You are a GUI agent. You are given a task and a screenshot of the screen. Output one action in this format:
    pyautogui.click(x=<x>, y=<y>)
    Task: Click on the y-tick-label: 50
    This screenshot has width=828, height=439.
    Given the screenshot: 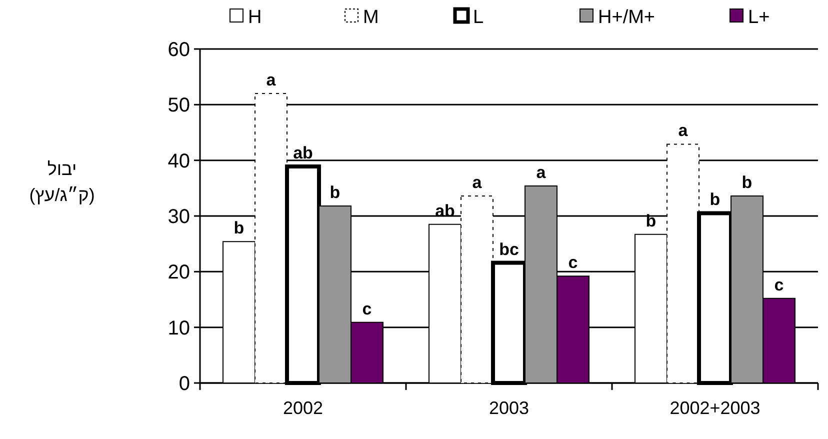 What is the action you would take?
    pyautogui.click(x=179, y=105)
    